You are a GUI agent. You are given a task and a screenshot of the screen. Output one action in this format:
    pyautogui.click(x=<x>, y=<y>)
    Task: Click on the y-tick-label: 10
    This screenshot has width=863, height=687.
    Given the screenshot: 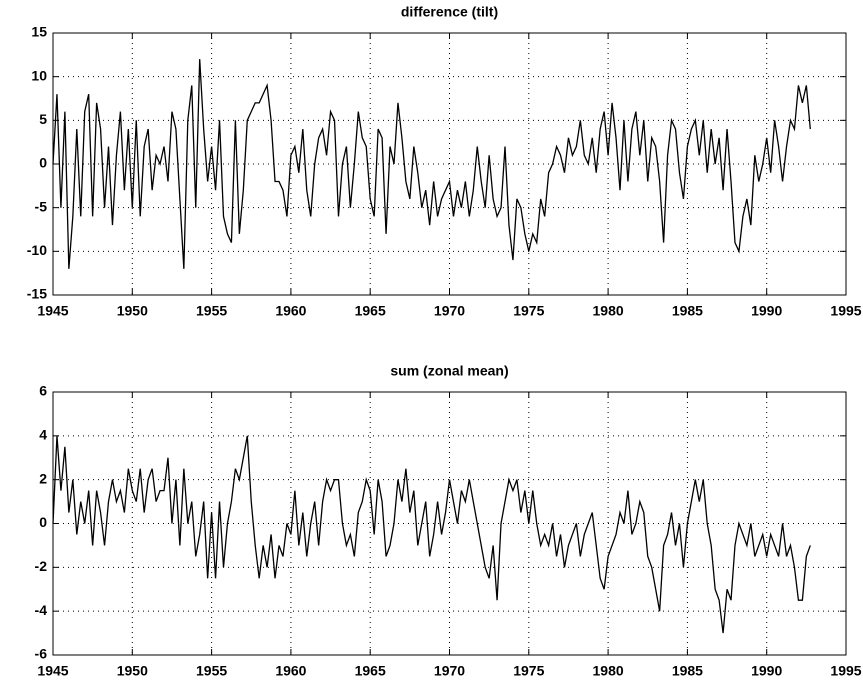 What is the action you would take?
    pyautogui.click(x=39, y=75)
    